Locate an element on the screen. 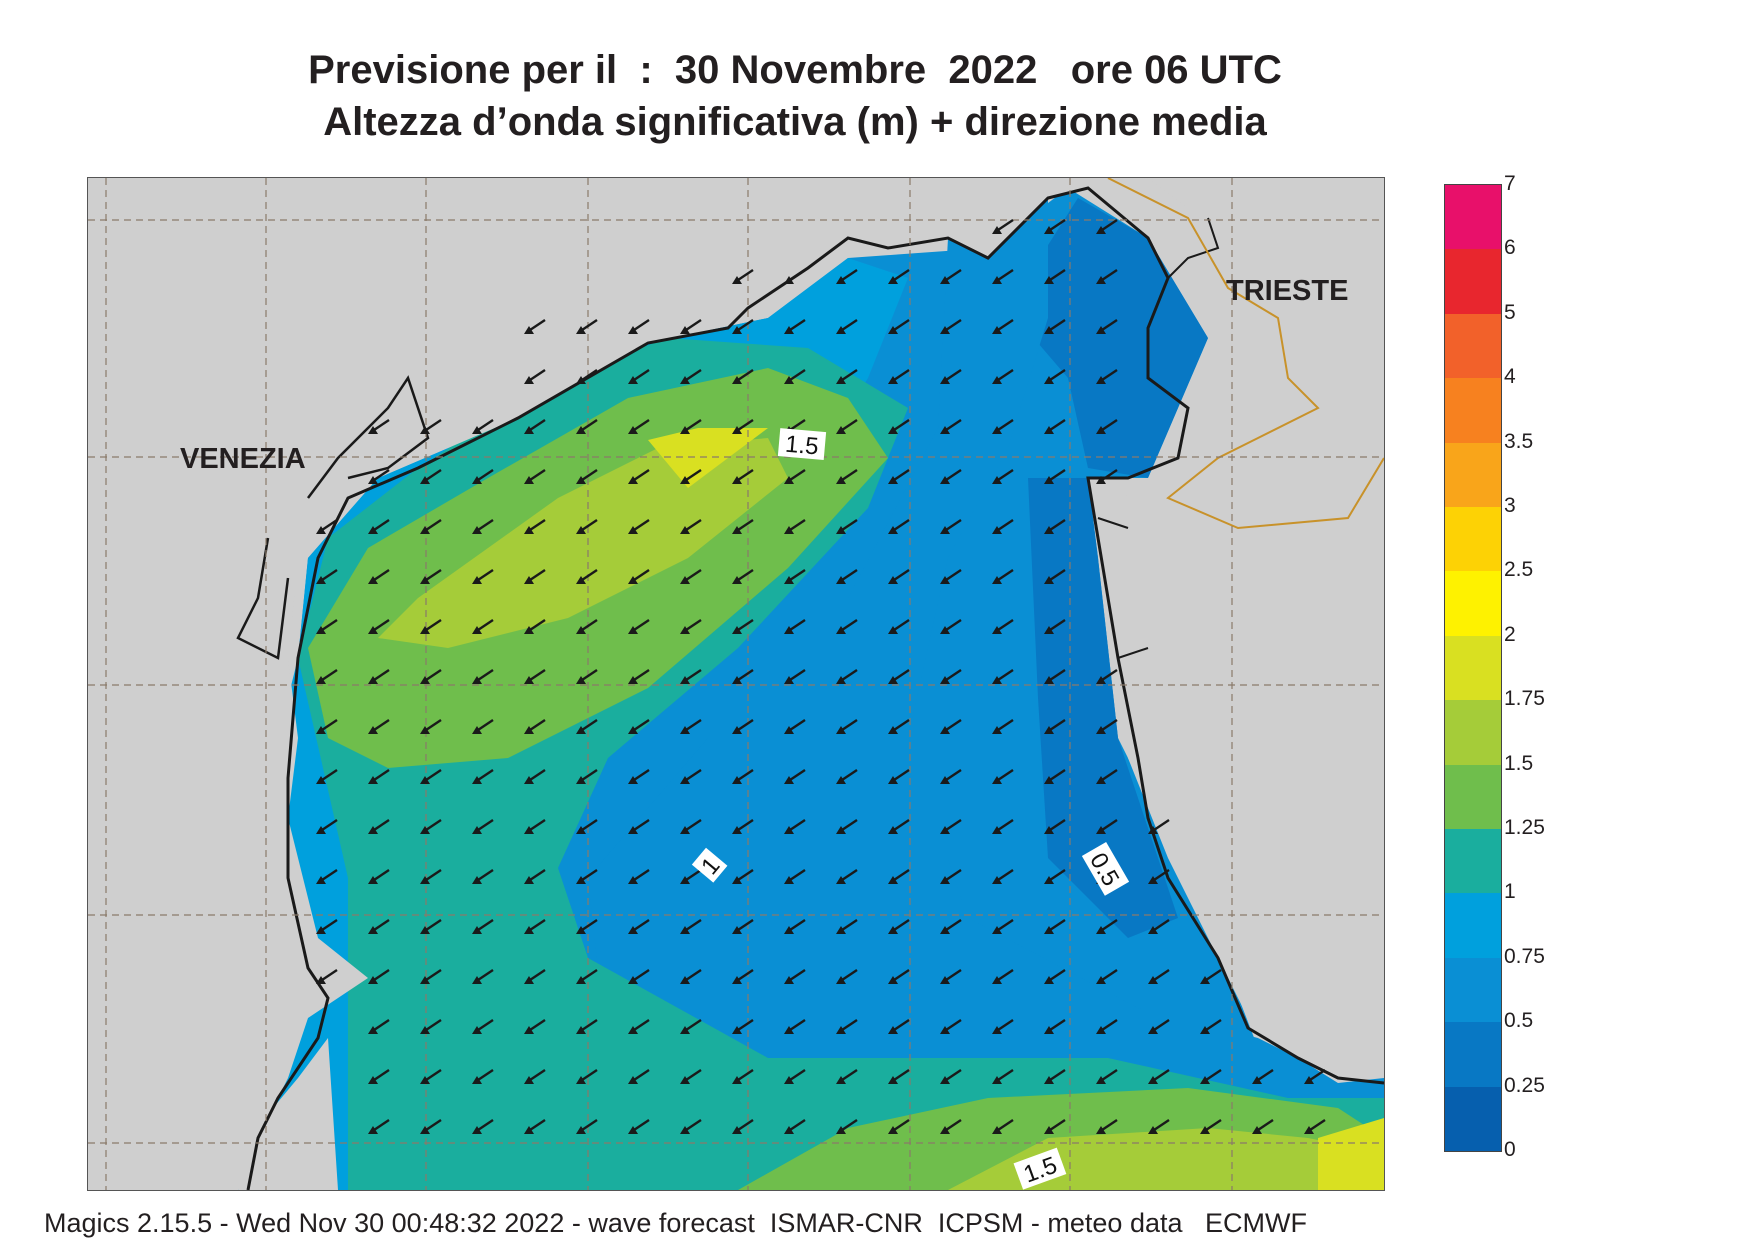 This screenshot has width=1755, height=1242. legend-tick-label: 0 is located at coordinates (1510, 1149).